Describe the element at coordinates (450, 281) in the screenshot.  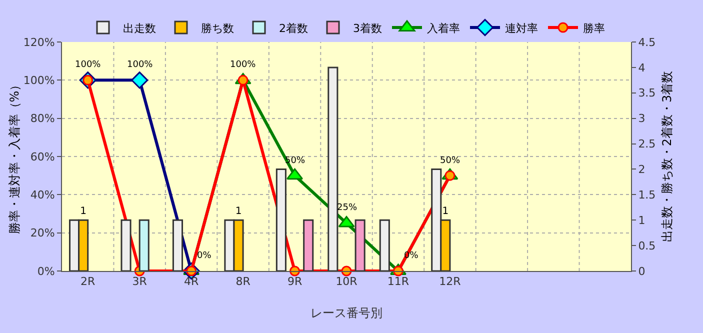
I see `x-tick-label: 12R` at that location.